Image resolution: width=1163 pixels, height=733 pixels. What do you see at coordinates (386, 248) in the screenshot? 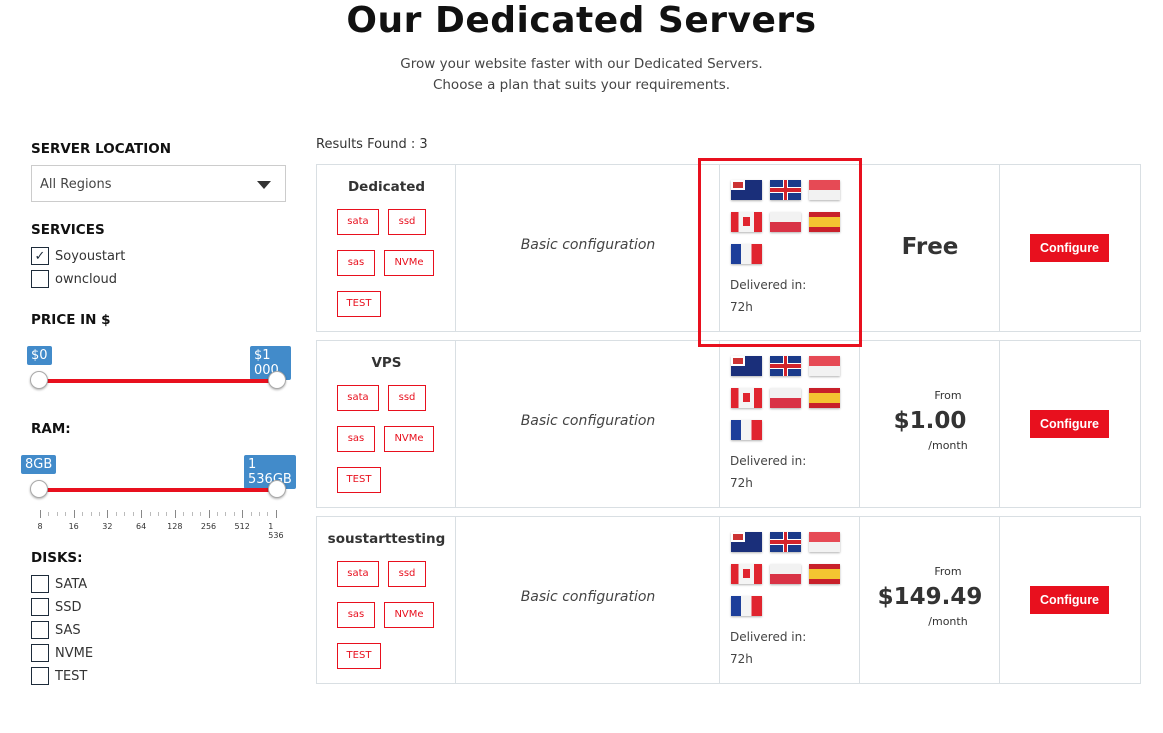
I see `plan-name-cell: Dedicated sata ssd sas NVMe TEST` at bounding box center [386, 248].